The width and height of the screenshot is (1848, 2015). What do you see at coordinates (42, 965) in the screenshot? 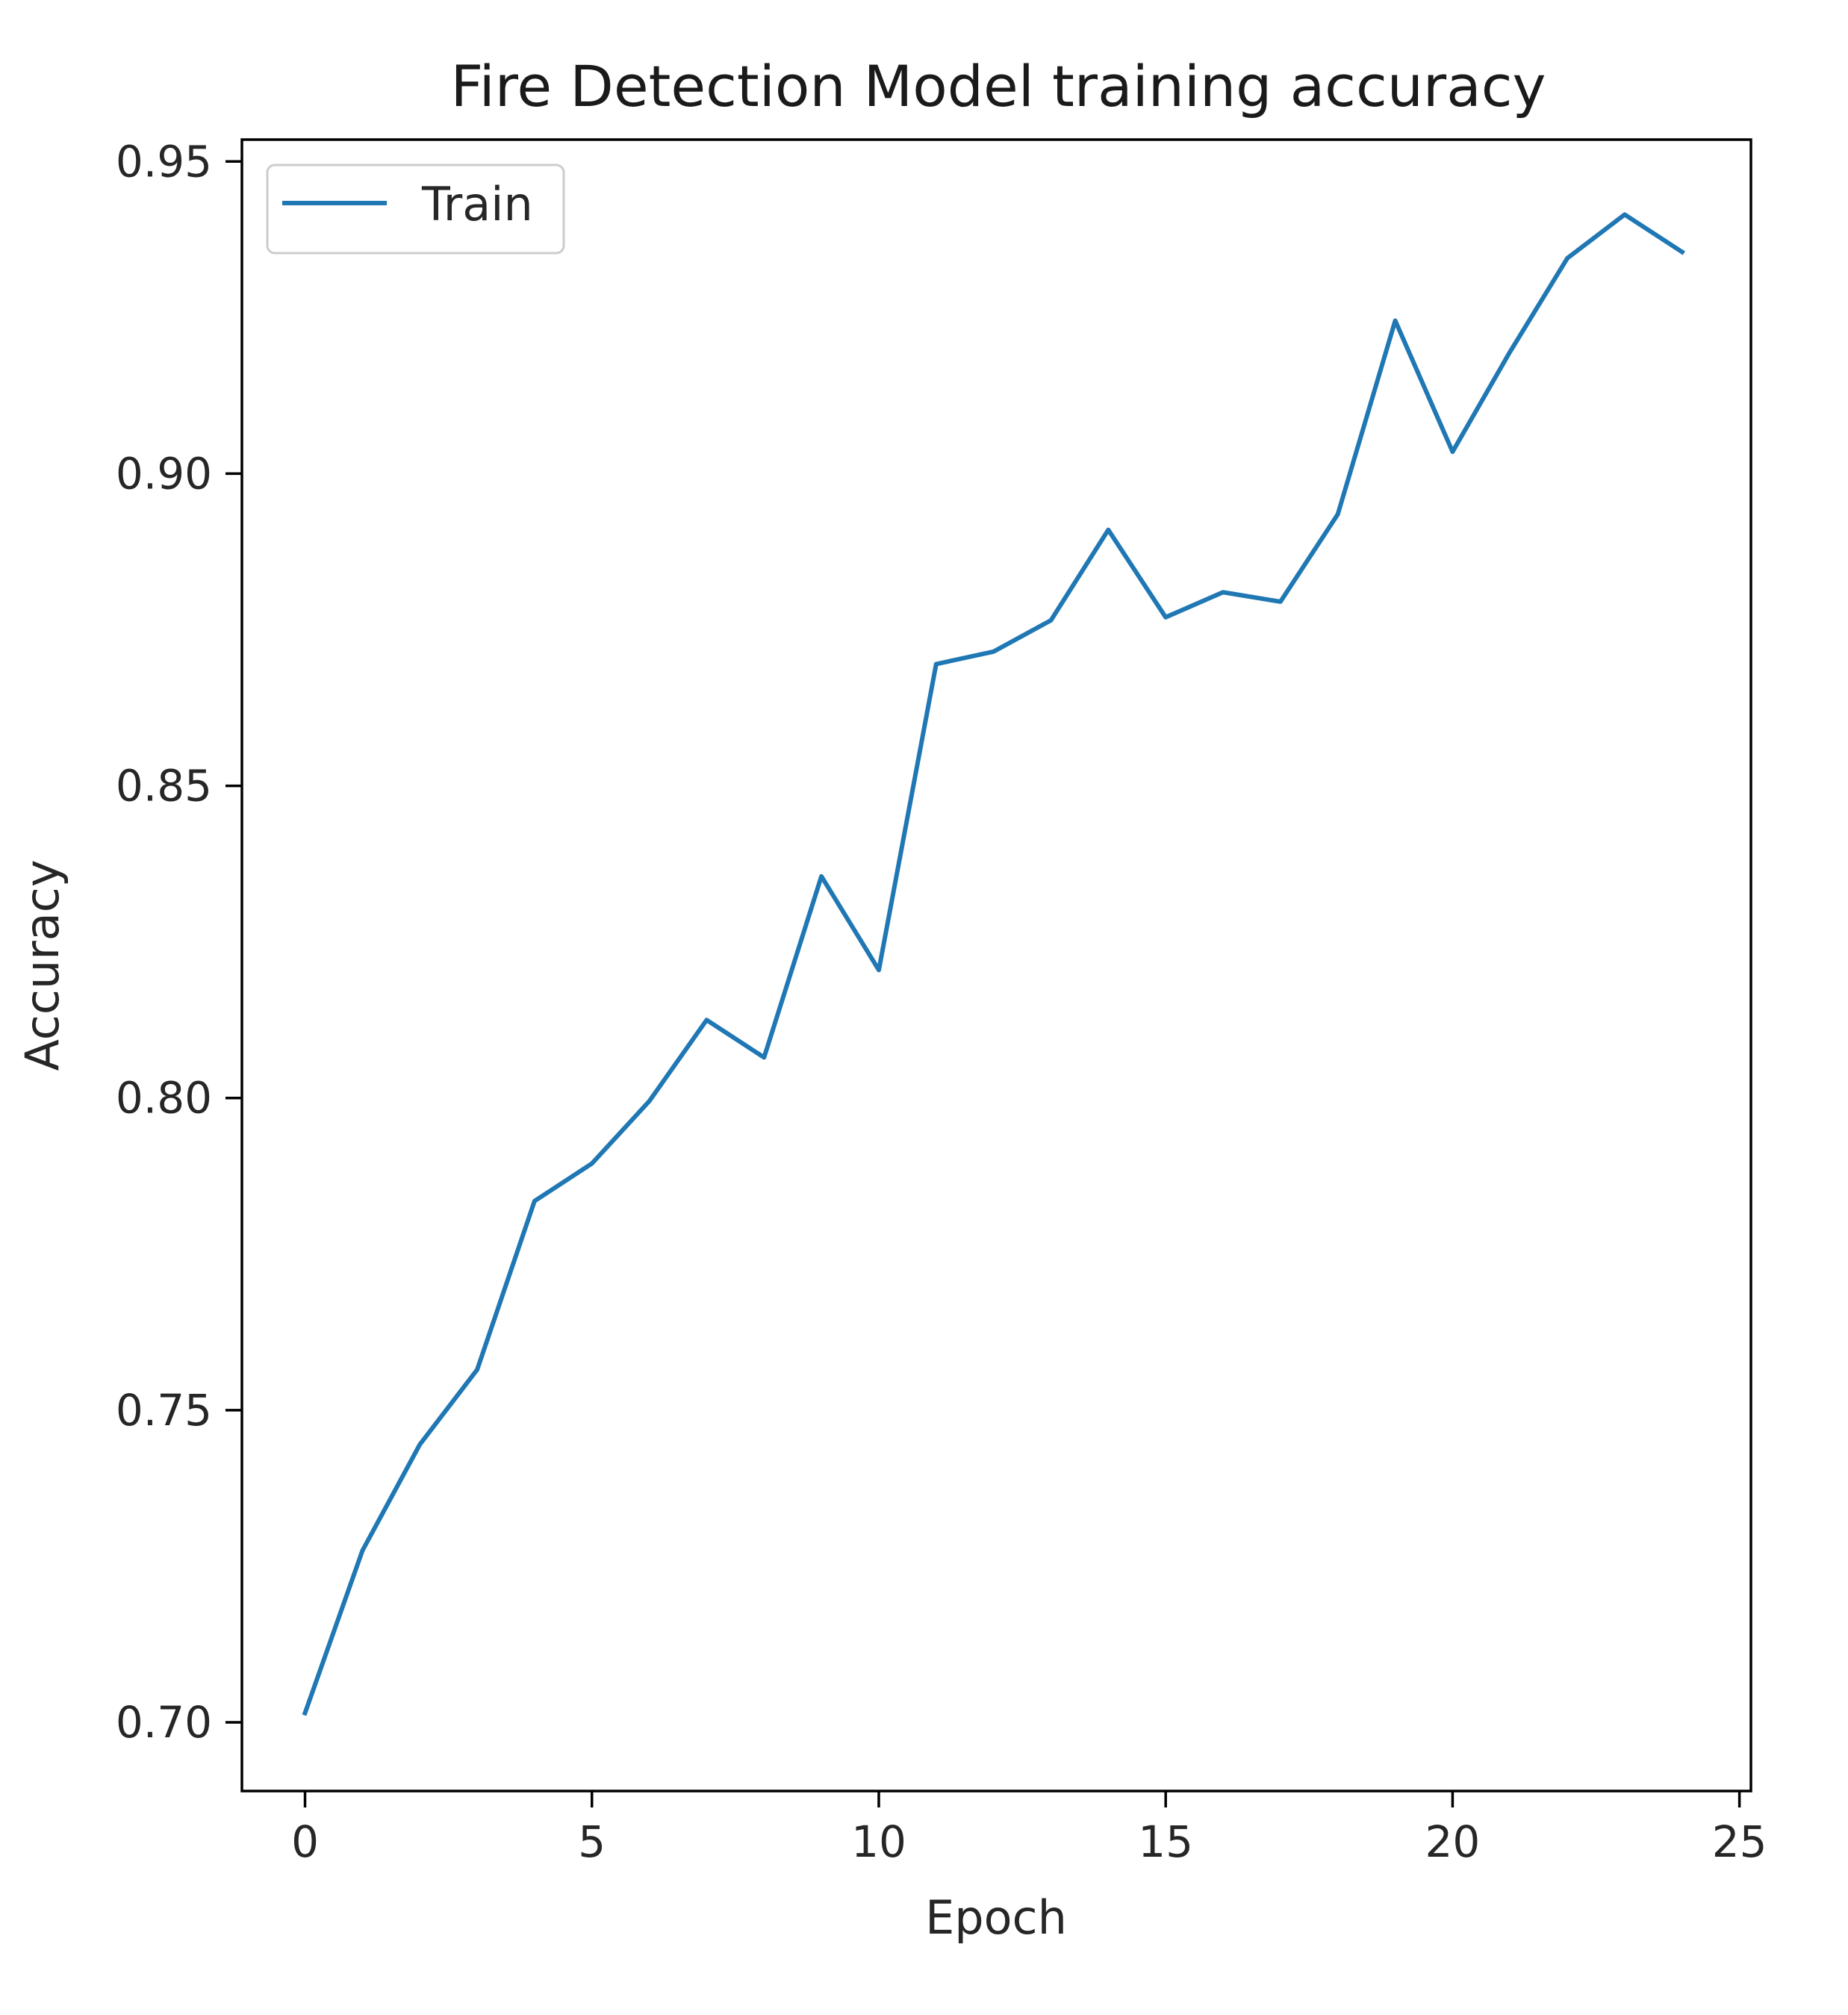
I see `y-axis-label: Accuracy` at bounding box center [42, 965].